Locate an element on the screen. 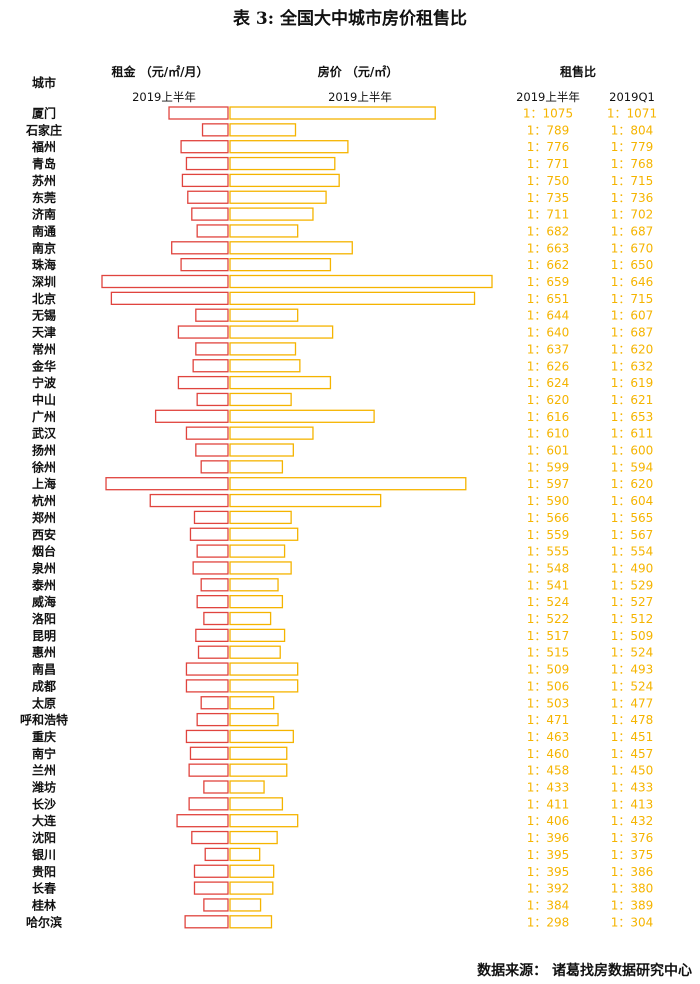 This screenshot has height=984, width=700. city-label: 金华 is located at coordinates (43, 365).